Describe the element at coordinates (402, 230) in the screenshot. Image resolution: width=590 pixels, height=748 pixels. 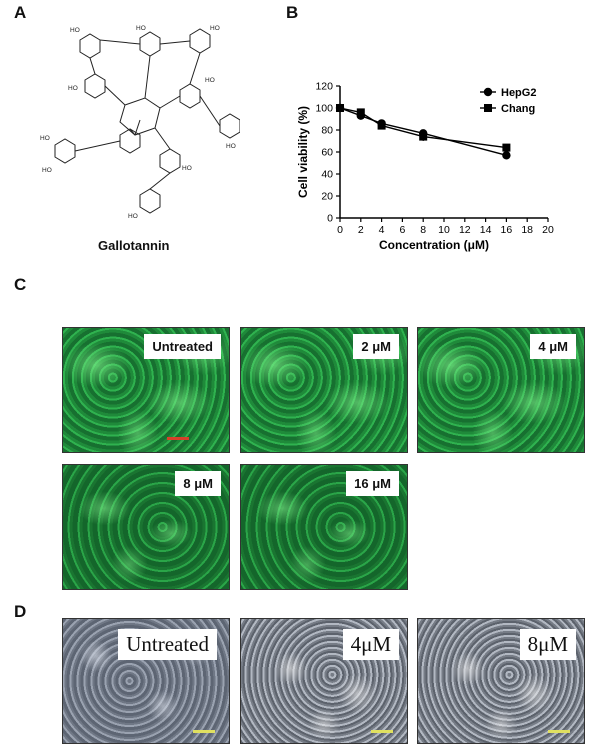
I see `x-tick-label: 6` at that location.